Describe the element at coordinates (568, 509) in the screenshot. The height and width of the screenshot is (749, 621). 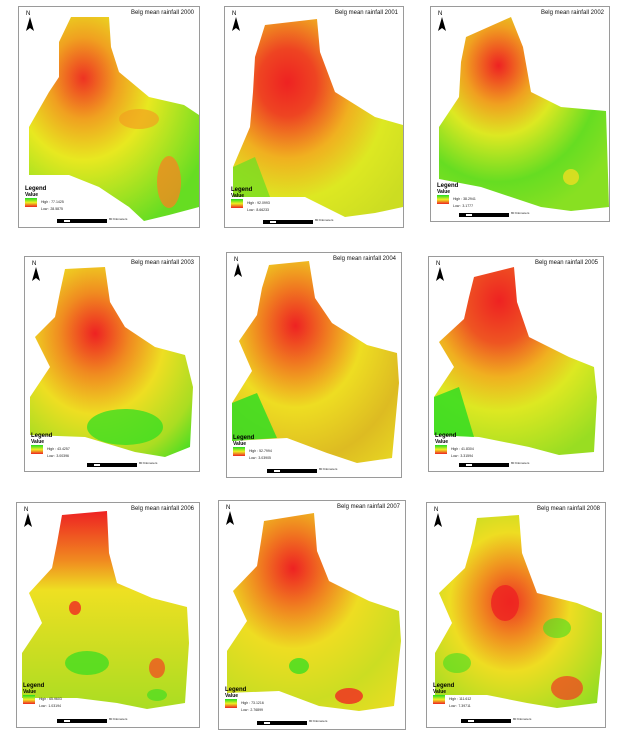
I see `map-title: Belg mean rainfall 2008` at that location.